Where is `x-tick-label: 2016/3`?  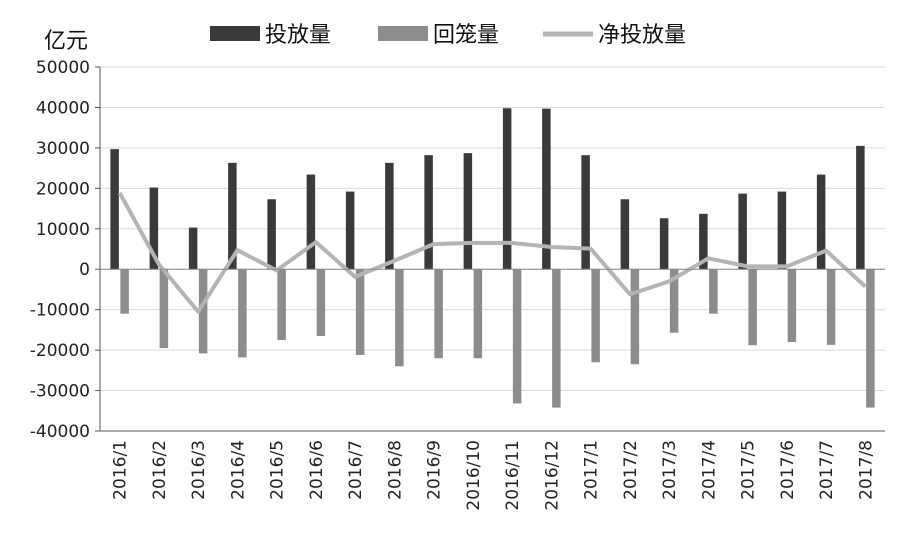 x-tick-label: 2016/3 is located at coordinates (199, 470).